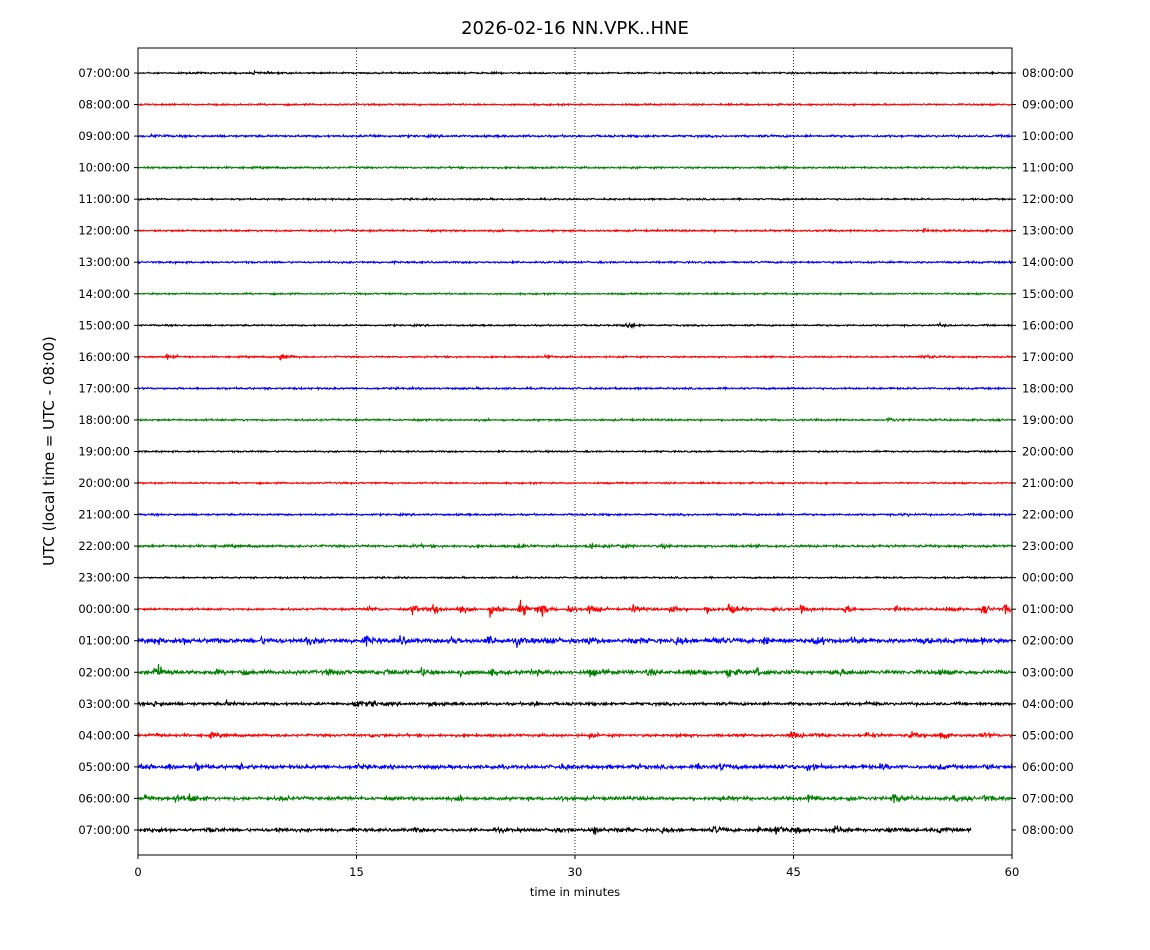 Image resolution: width=1150 pixels, height=950 pixels. Describe the element at coordinates (1048, 168) in the screenshot. I see `right-tick-label-3: 11:00:00` at that location.